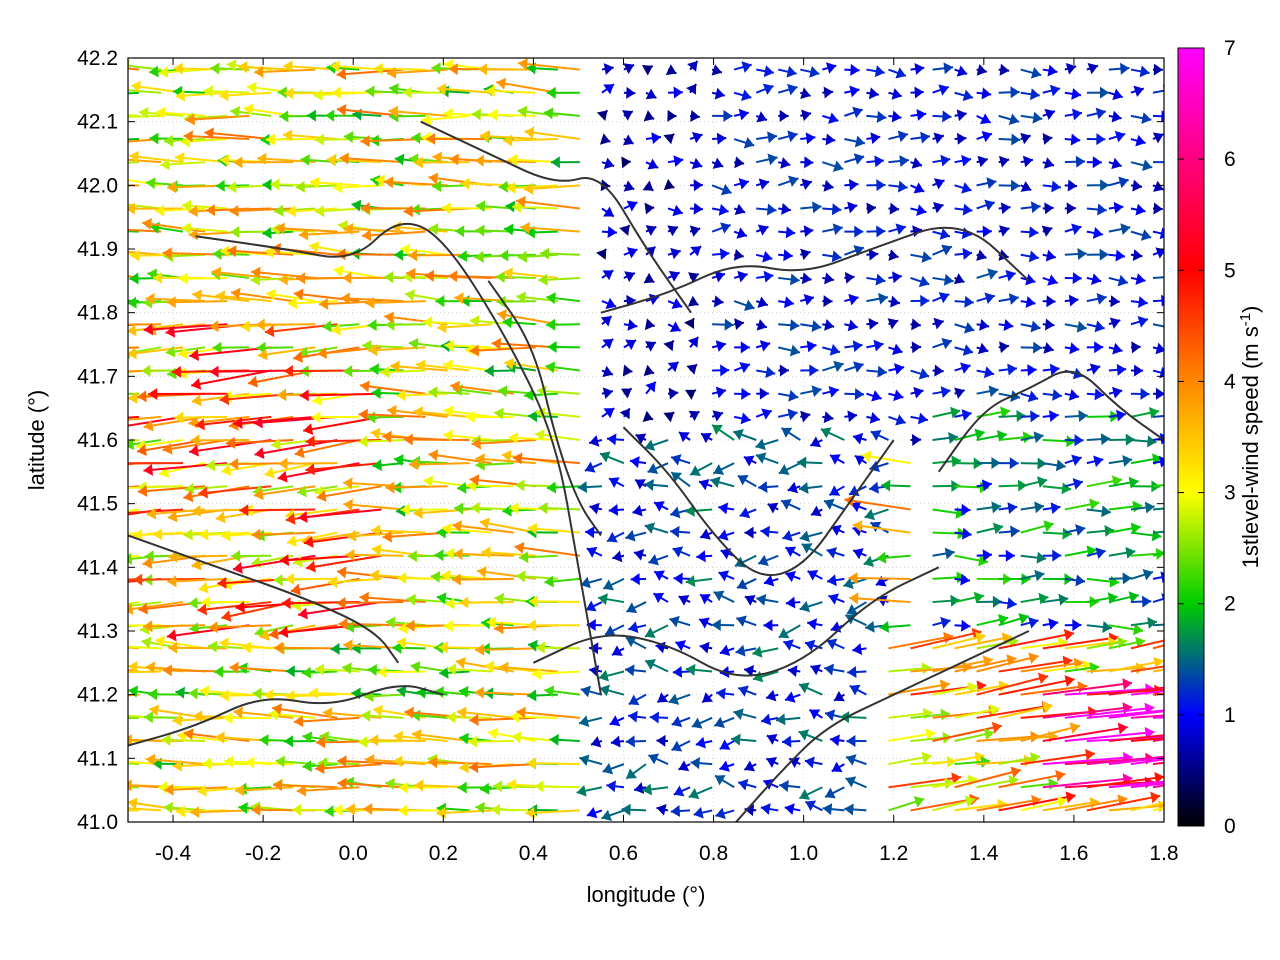 The height and width of the screenshot is (960, 1280). I want to click on contour-line, so click(556, 217).